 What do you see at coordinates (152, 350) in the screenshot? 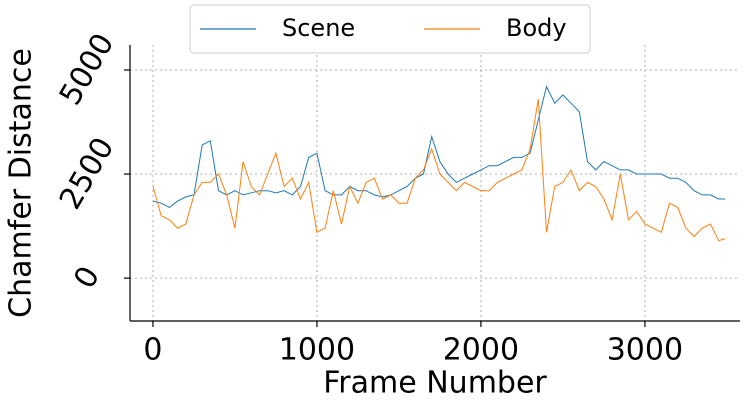
I see `x-tick-label: 0` at bounding box center [152, 350].